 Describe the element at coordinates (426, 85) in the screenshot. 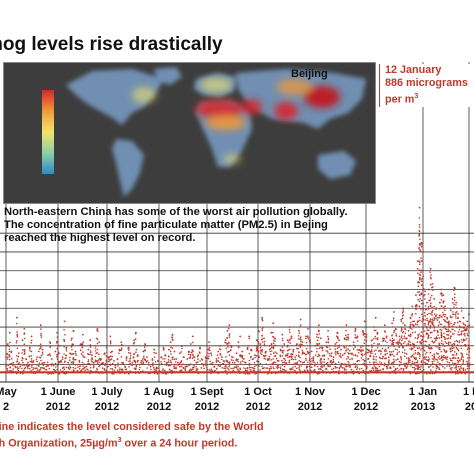

I see `peak-annotation: 12 January 886 micrograms per m3` at that location.